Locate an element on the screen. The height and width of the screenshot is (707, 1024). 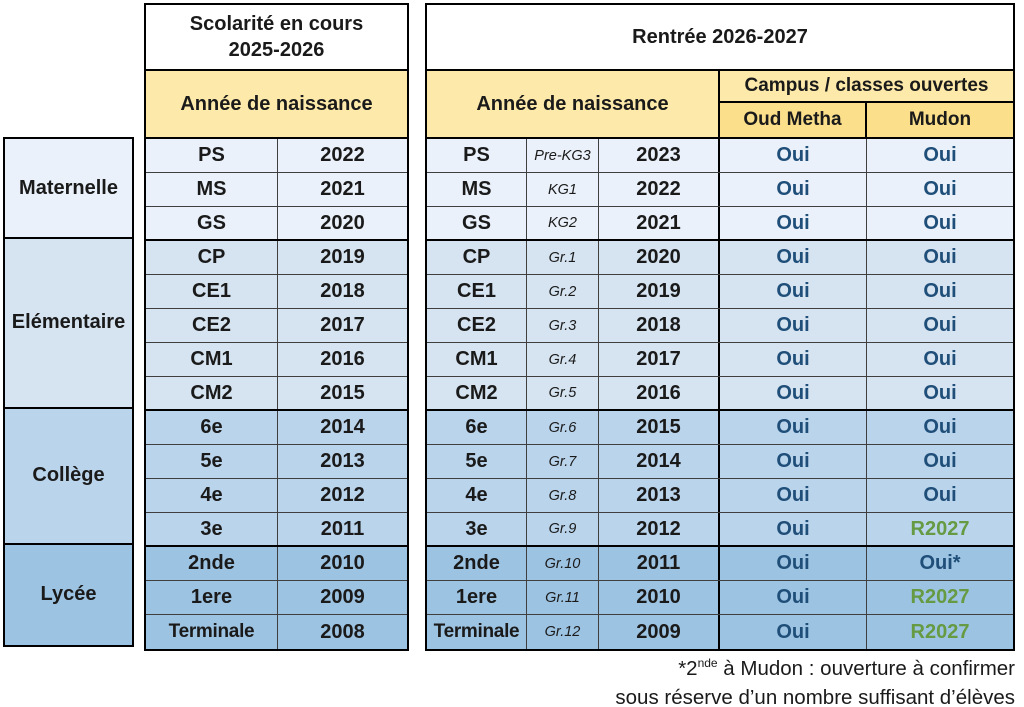
table-row: 2nde Gr.10 2011 Oui Oui* is located at coordinates (720, 564).